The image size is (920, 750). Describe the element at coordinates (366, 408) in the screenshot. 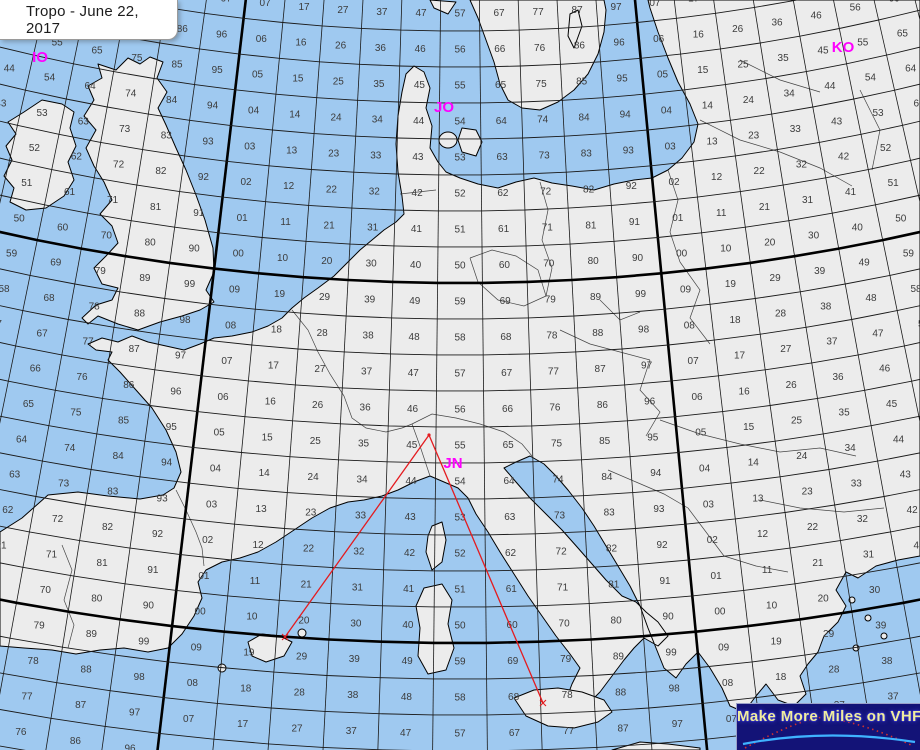

I see `grid-cell-label: 36` at that location.